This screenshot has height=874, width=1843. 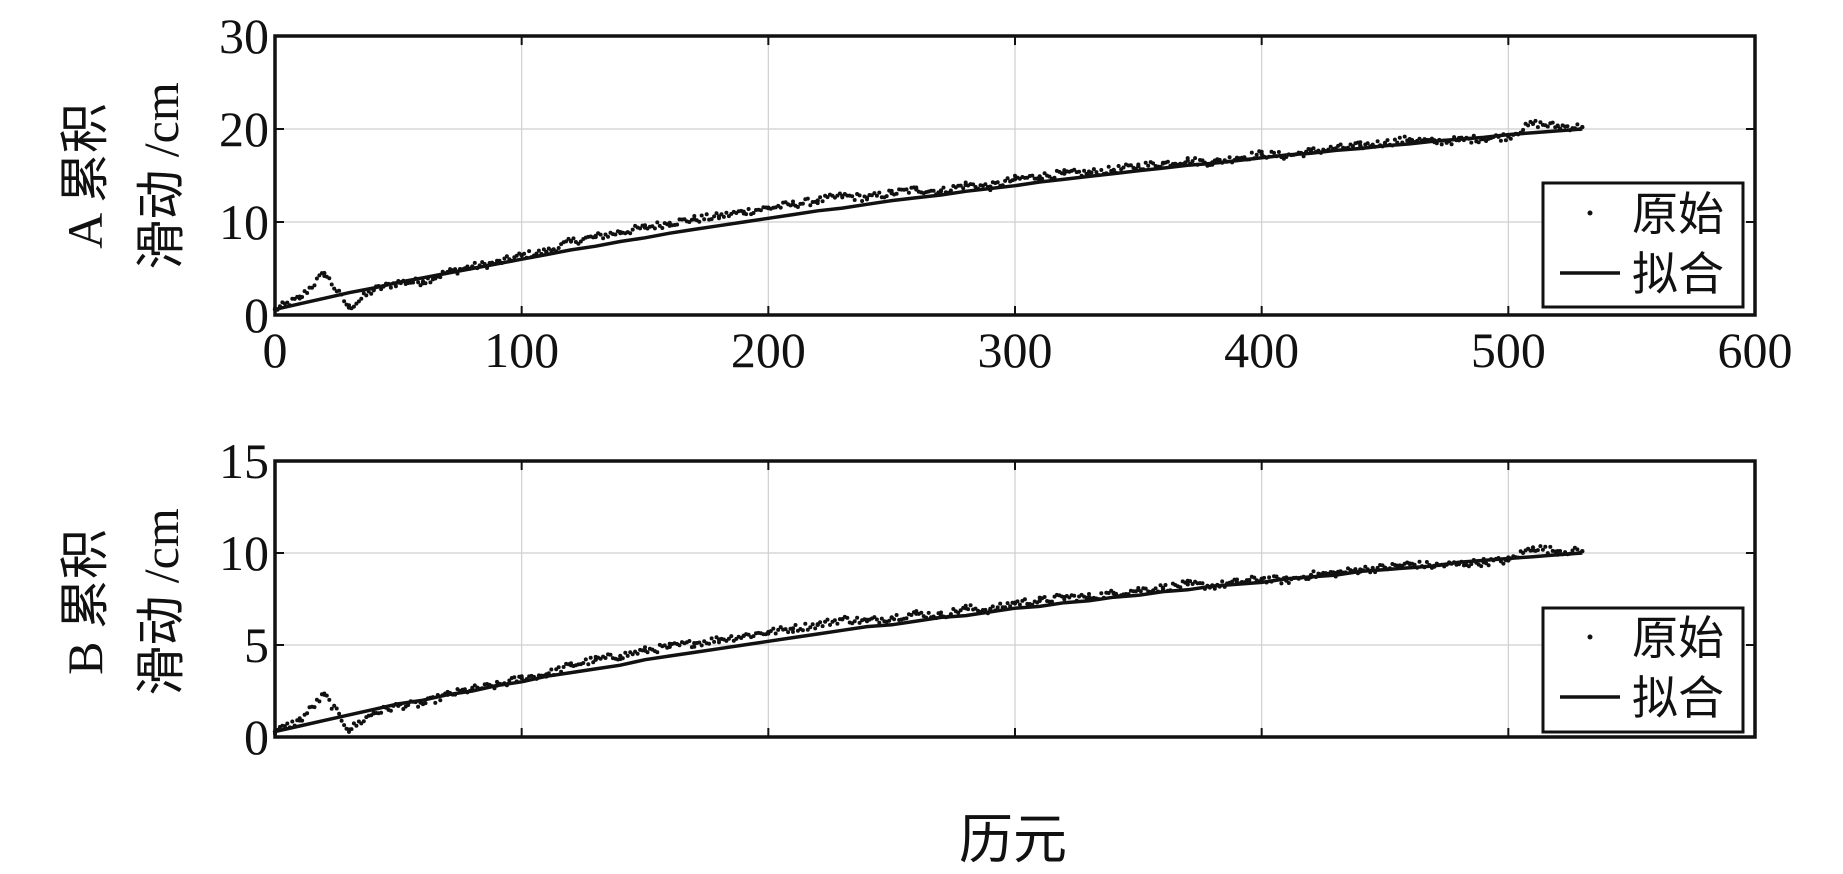 I want to click on legend-dot-marker-b, so click(x=1590, y=637).